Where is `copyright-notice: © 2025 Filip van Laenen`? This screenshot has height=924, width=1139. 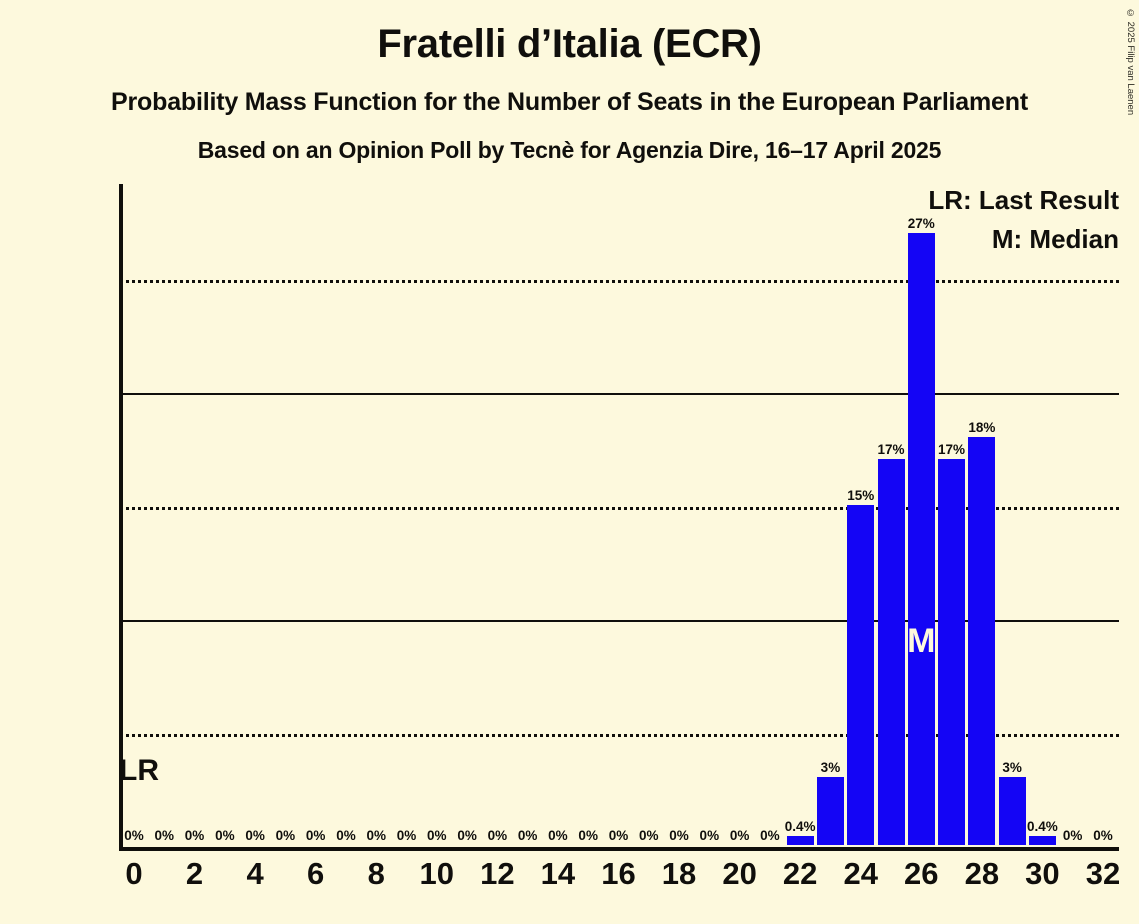 copyright-notice: © 2025 Filip van Laenen is located at coordinates (1130, 62).